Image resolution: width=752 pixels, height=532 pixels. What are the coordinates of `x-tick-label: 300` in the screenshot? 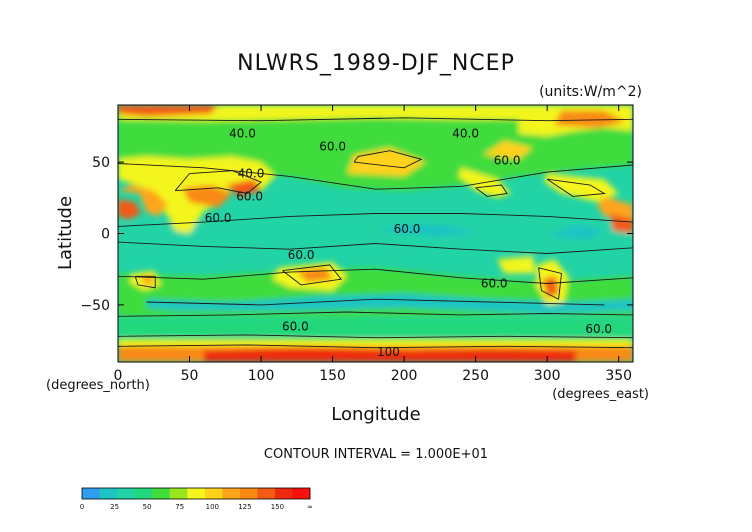 It's located at (547, 376).